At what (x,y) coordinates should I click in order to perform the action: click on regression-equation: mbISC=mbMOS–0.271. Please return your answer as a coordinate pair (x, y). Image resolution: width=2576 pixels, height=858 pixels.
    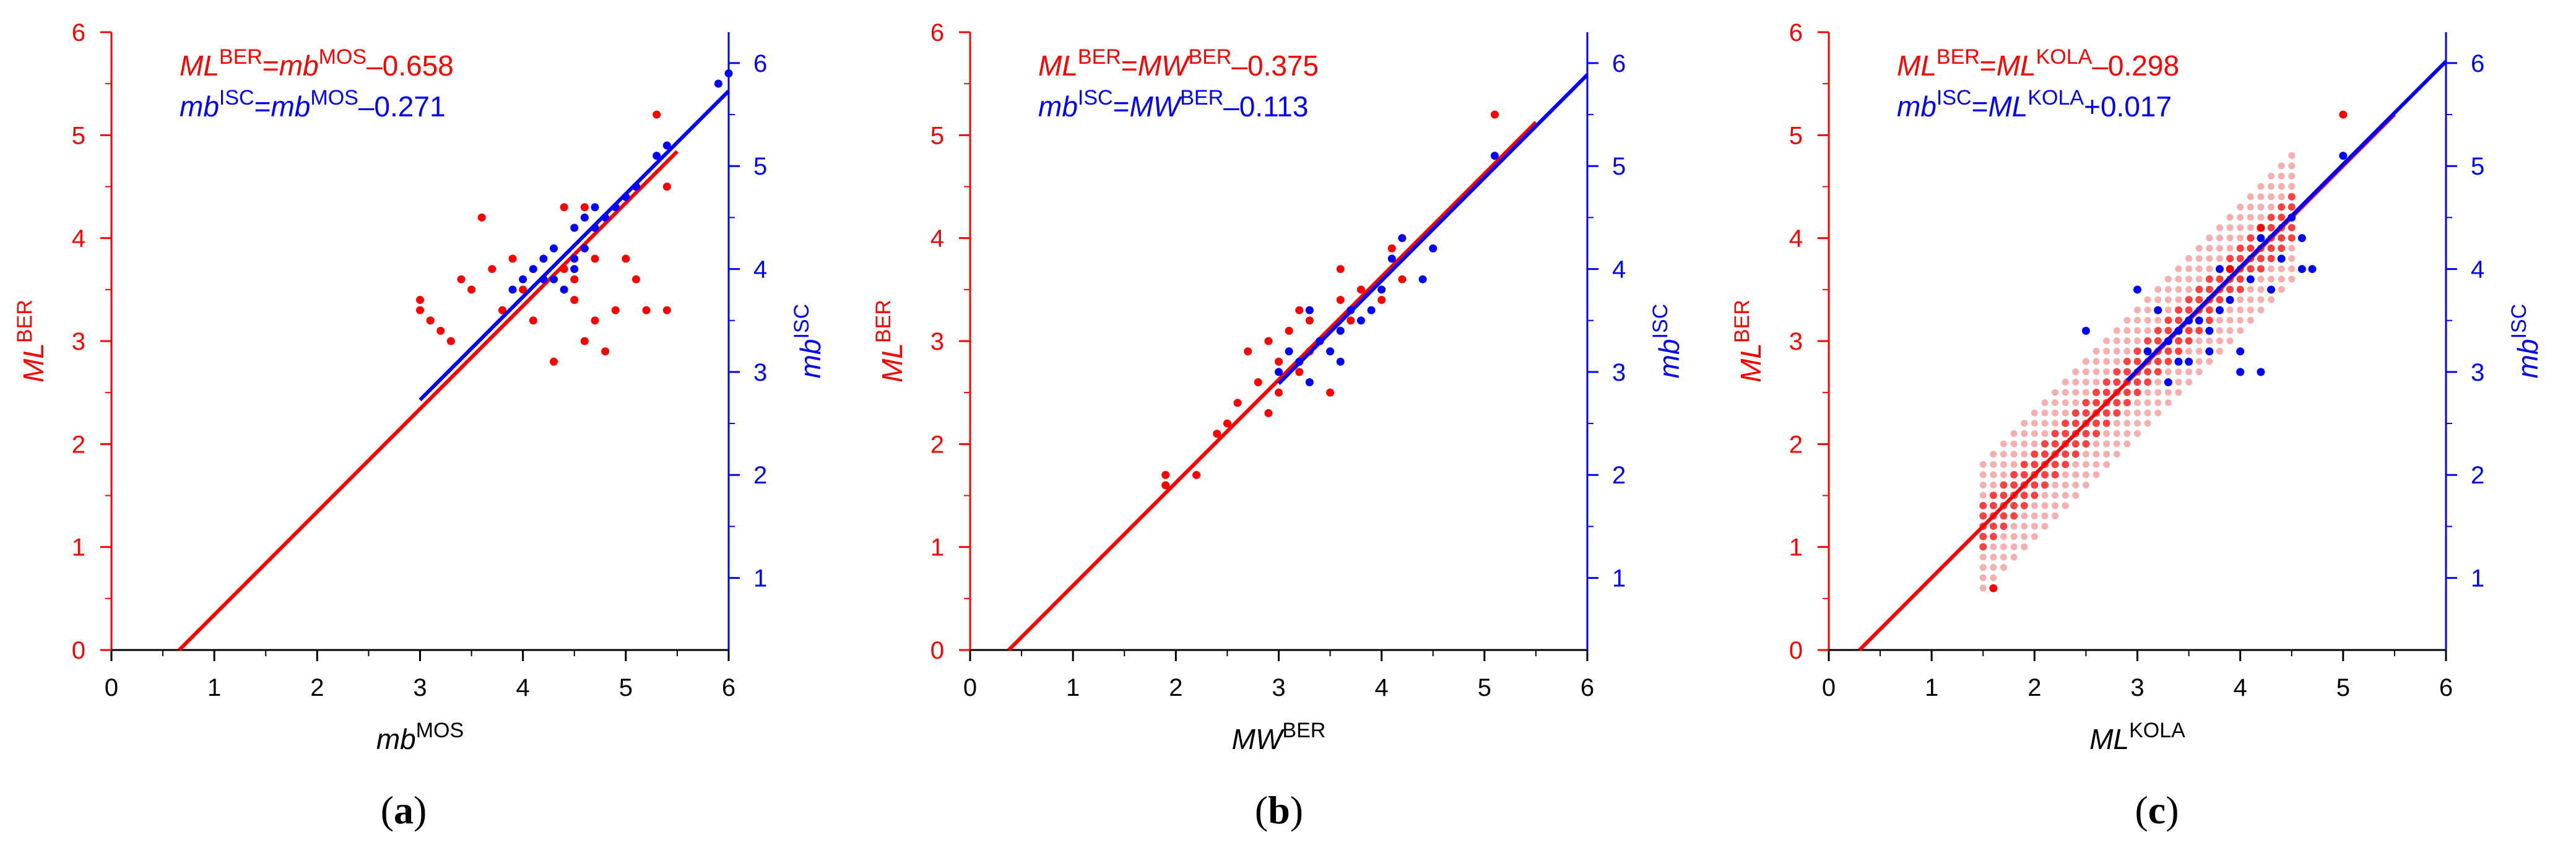
    Looking at the image, I should click on (313, 105).